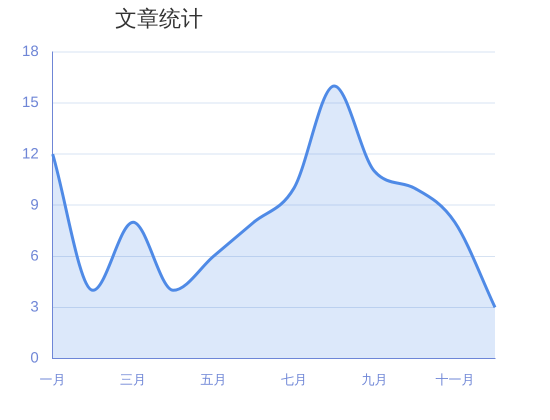  What do you see at coordinates (30, 51) in the screenshot?
I see `y-tick-label: 18` at bounding box center [30, 51].